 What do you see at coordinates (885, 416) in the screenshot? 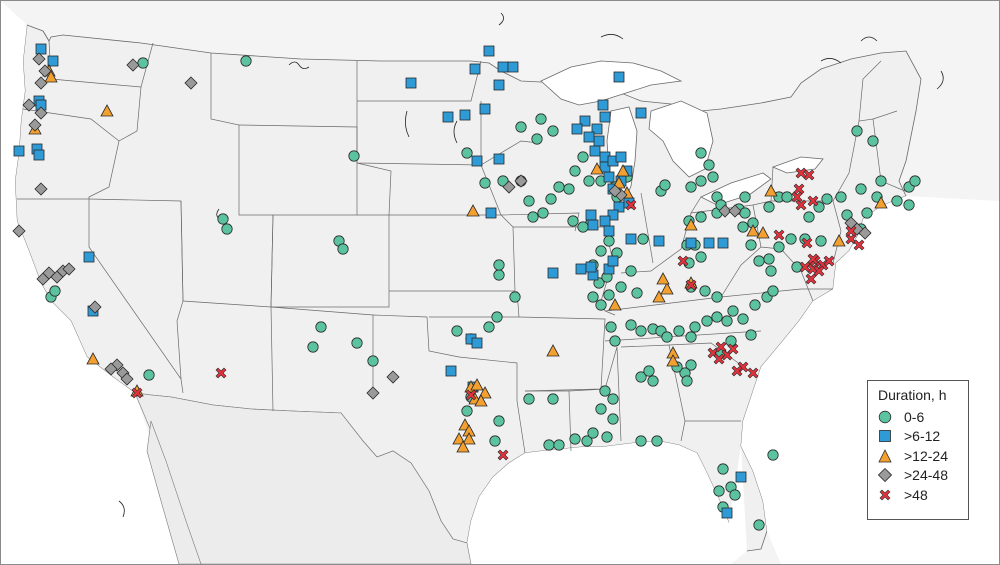
I see `green-circle-icon` at bounding box center [885, 416].